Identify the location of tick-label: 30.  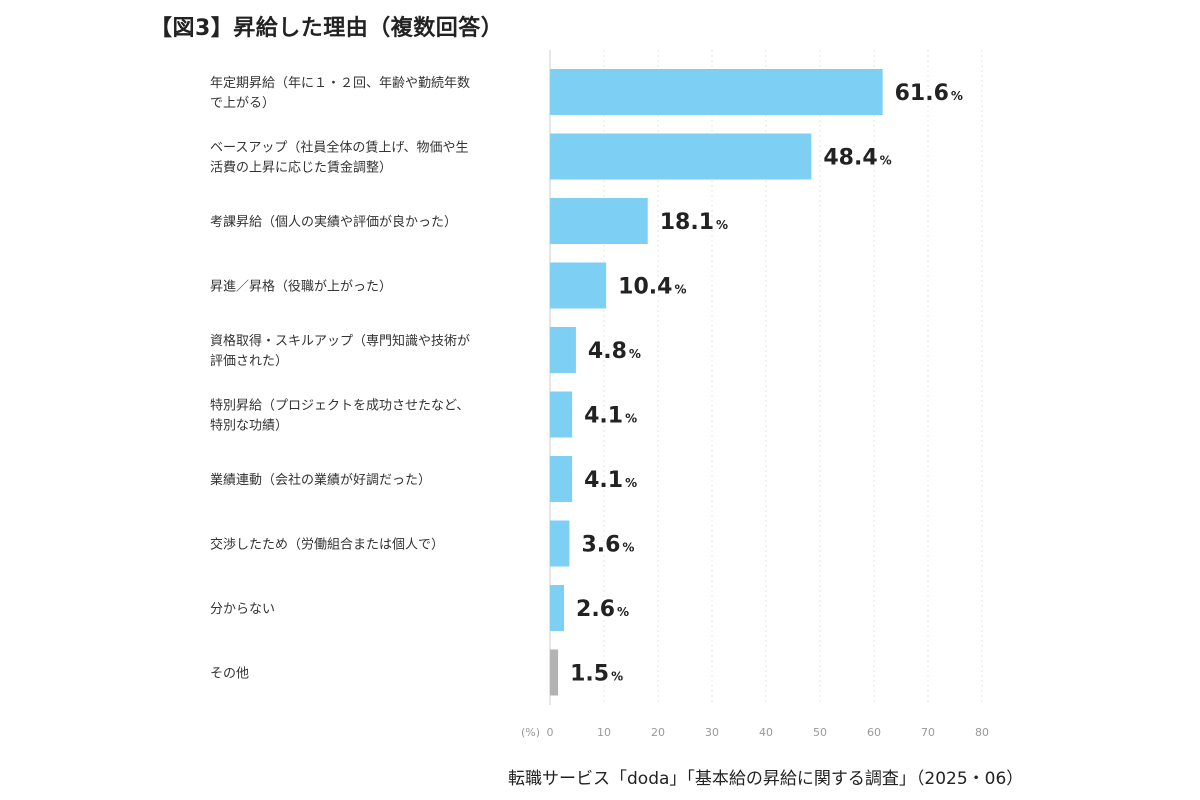
(712, 732).